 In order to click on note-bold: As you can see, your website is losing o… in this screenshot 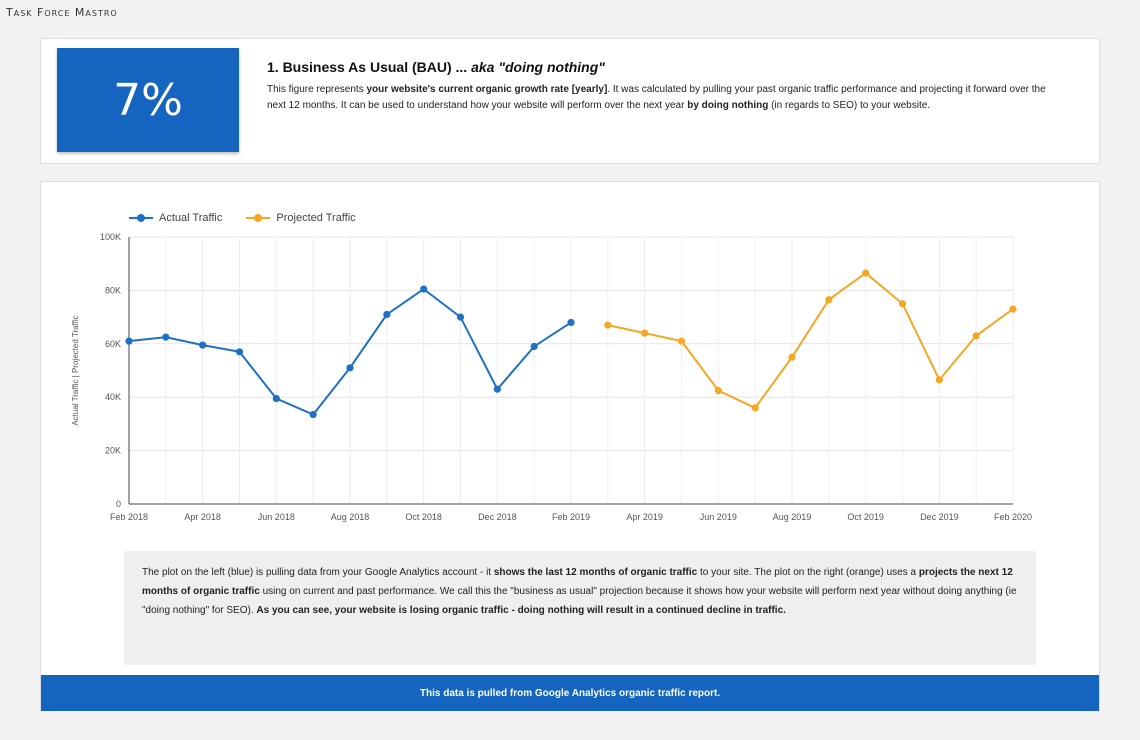, I will do `click(521, 610)`.